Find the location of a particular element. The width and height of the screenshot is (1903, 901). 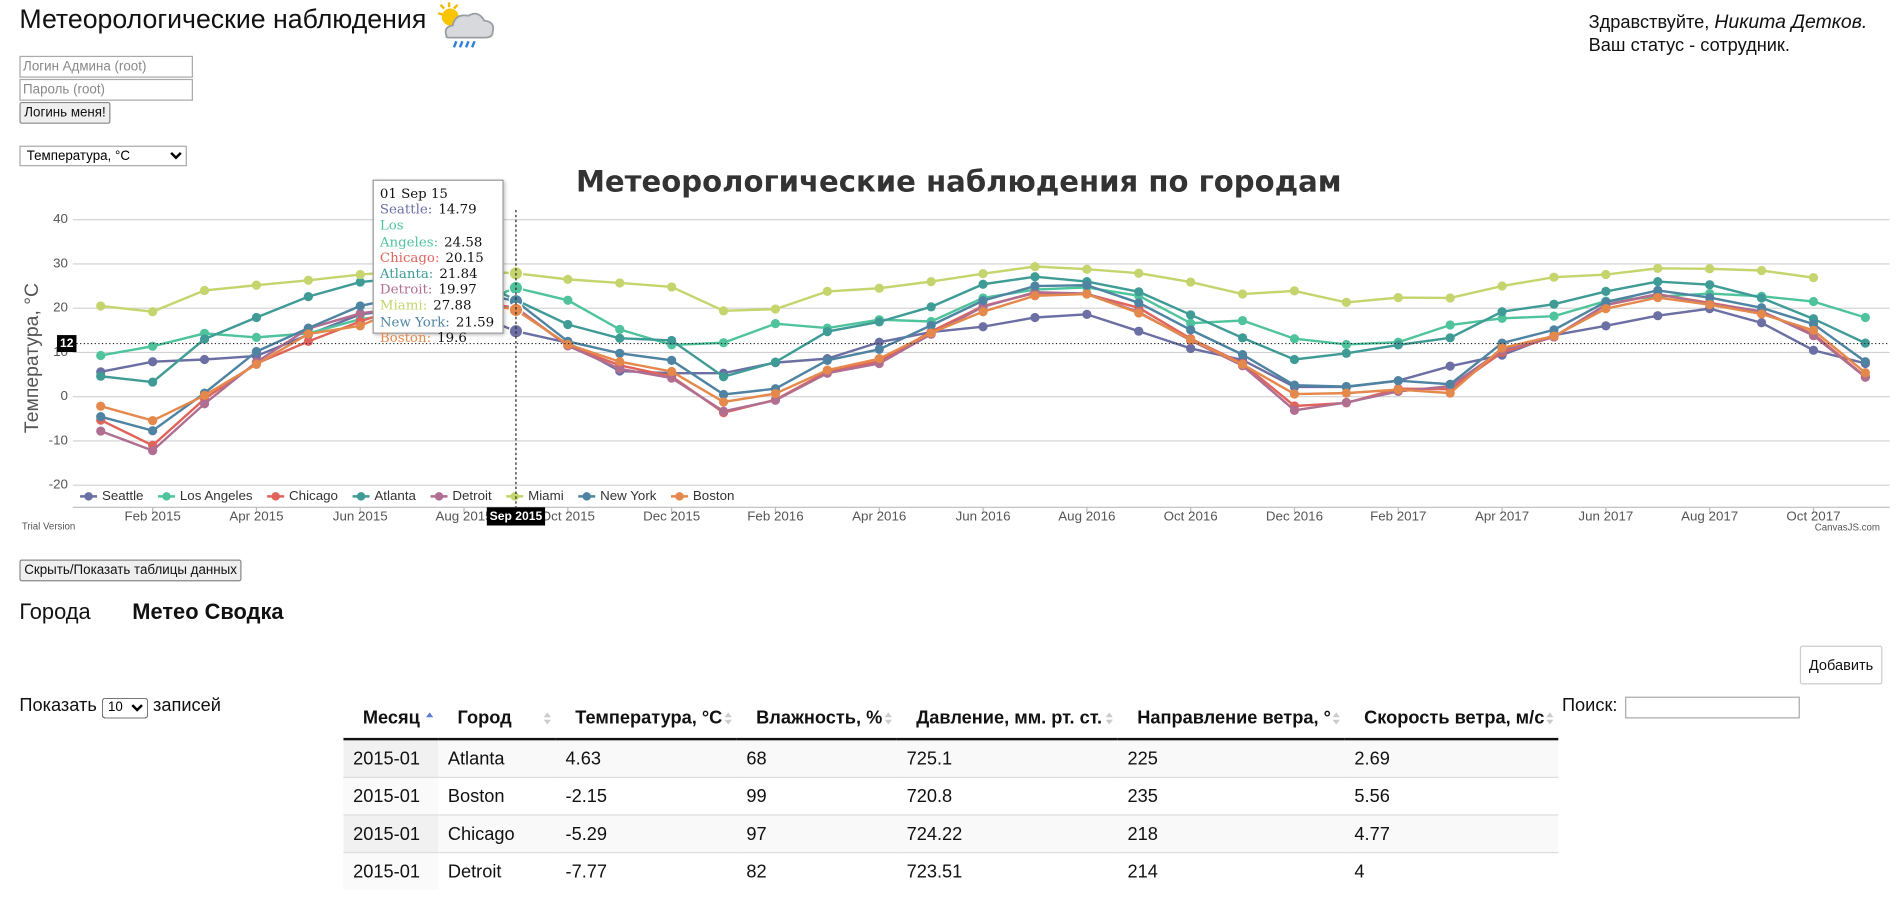

column-header: Город is located at coordinates (497, 719).